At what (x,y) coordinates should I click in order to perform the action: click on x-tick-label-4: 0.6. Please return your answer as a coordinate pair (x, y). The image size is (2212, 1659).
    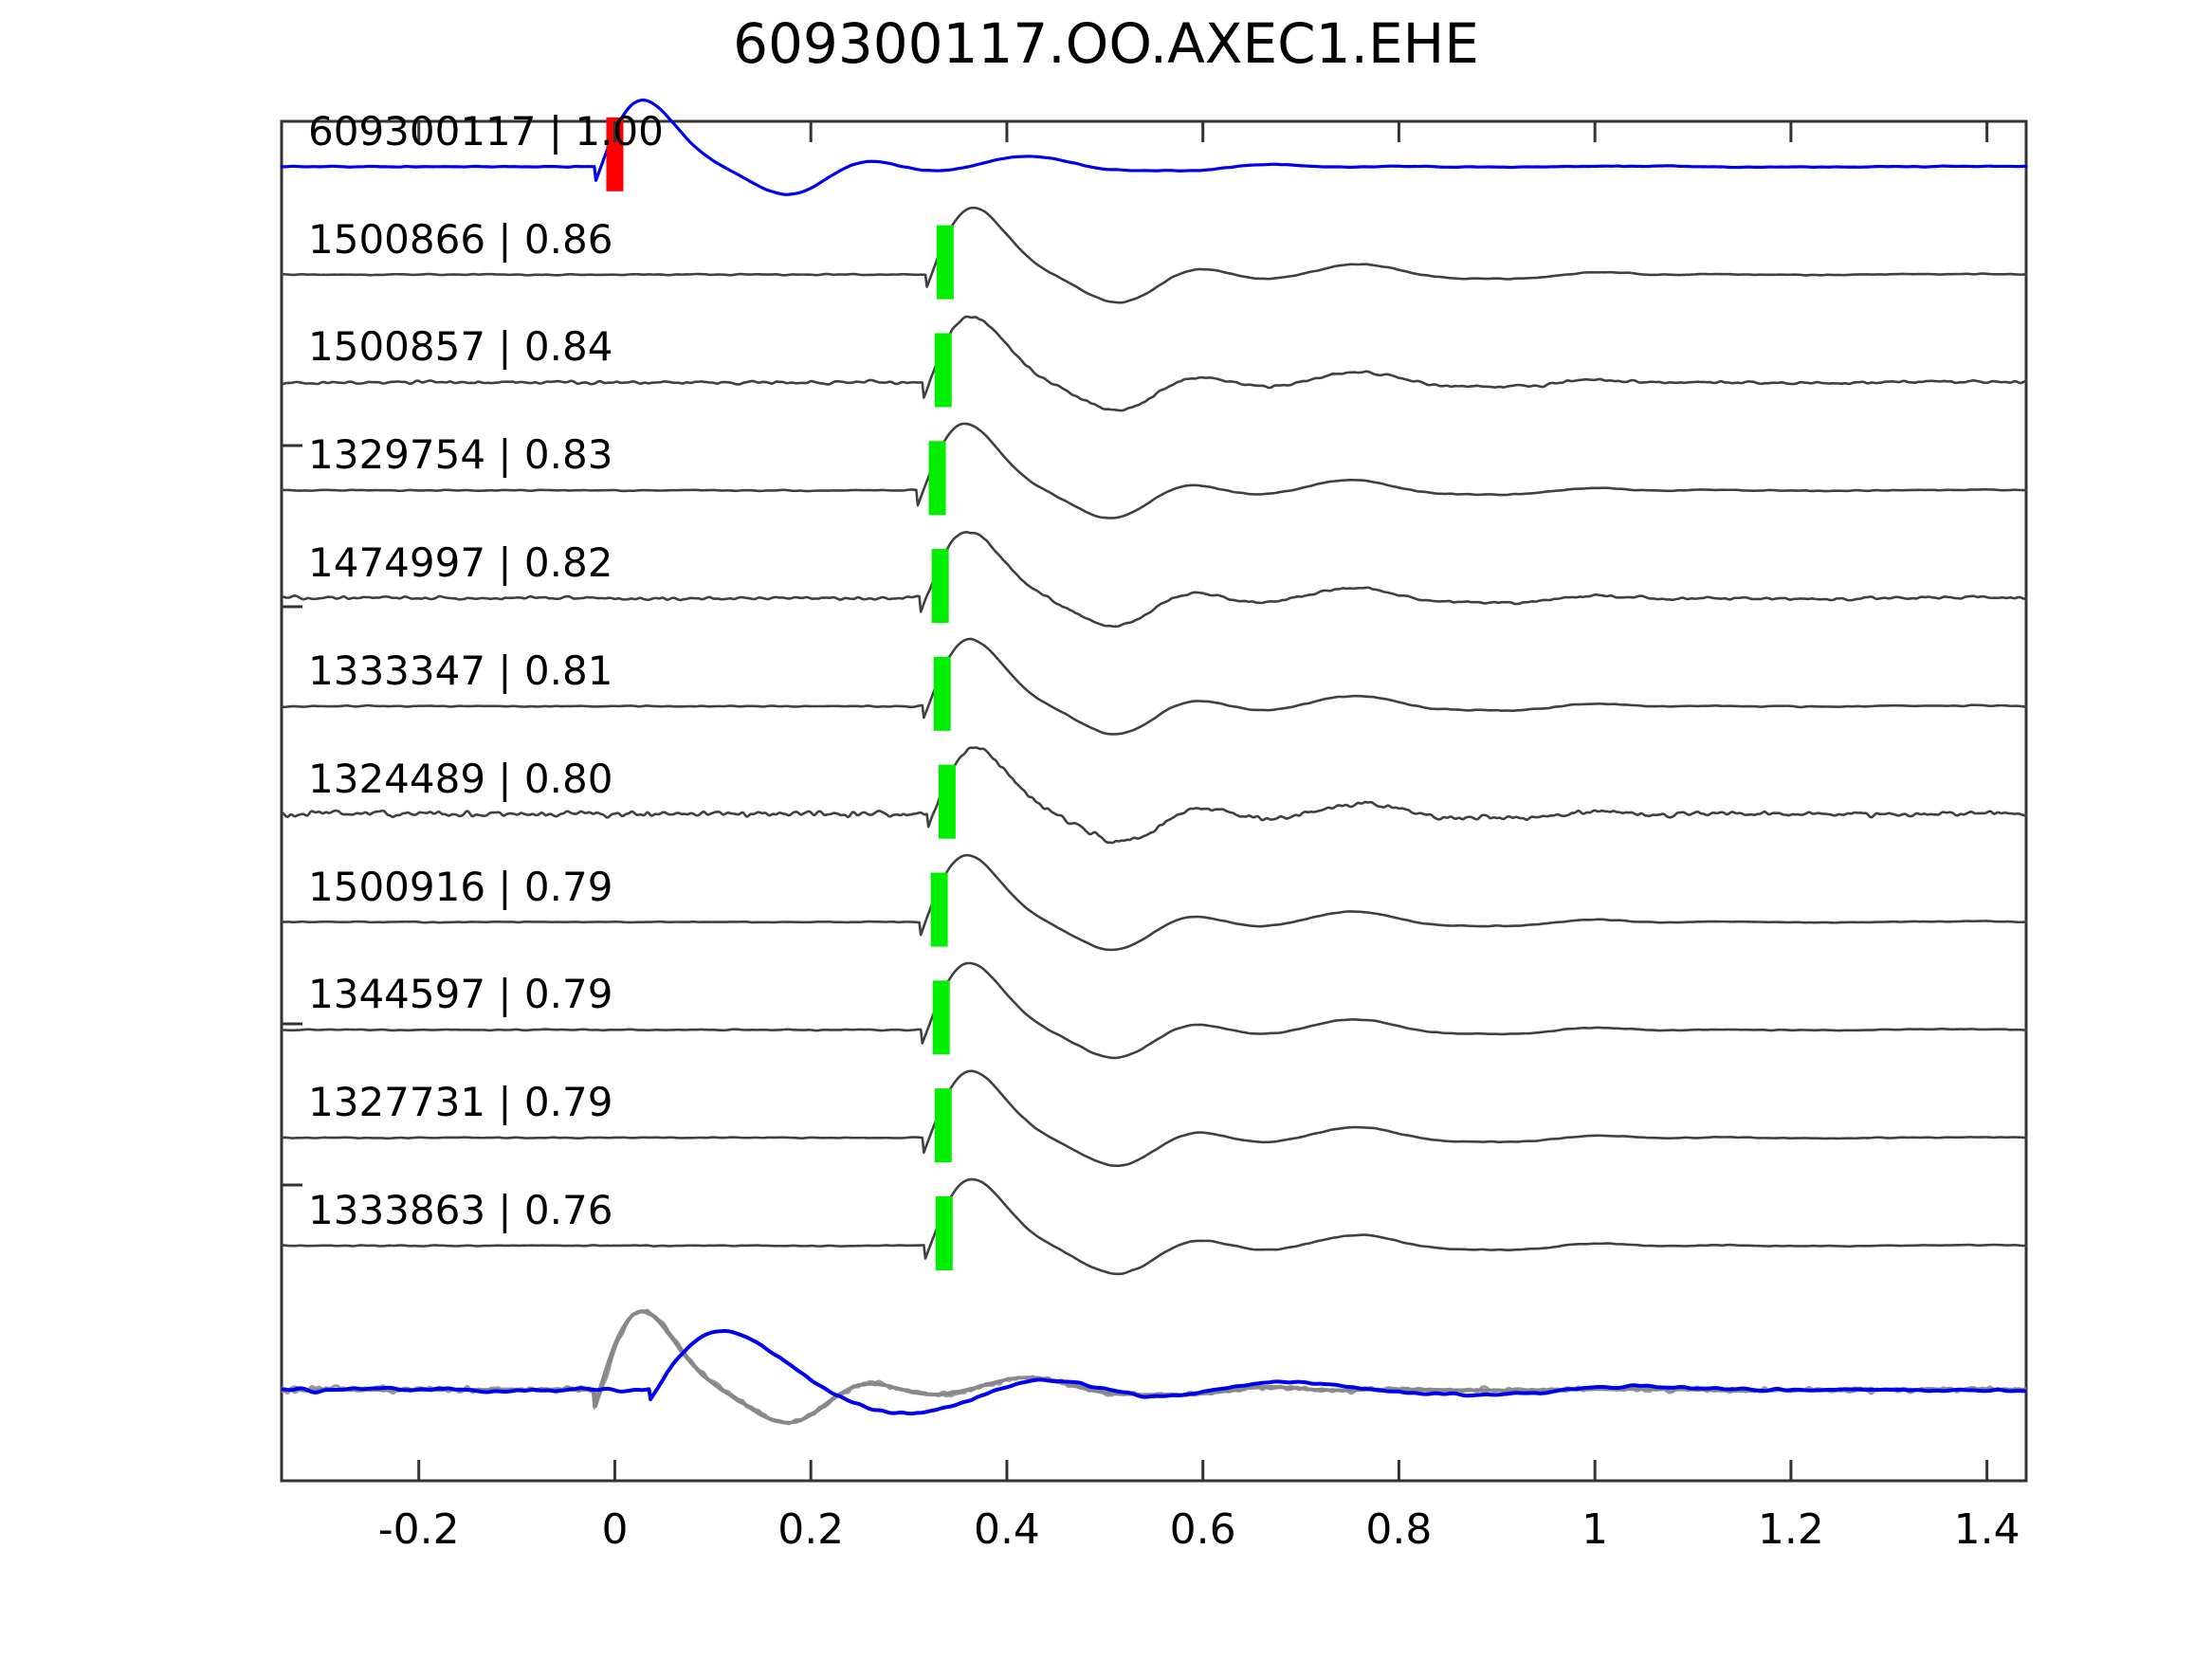
    Looking at the image, I should click on (1202, 1529).